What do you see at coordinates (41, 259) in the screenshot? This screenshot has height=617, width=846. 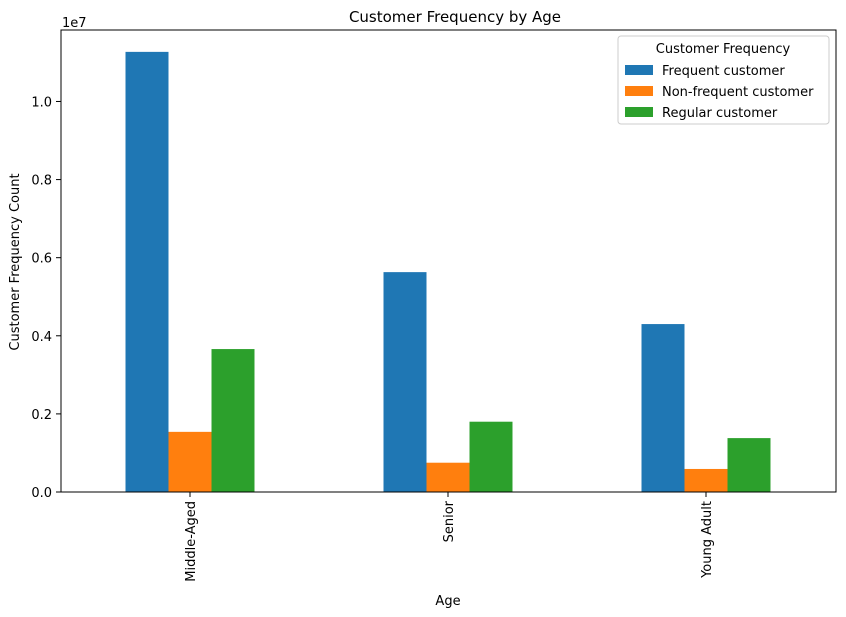 I see `y-tick-label: 0.6` at bounding box center [41, 259].